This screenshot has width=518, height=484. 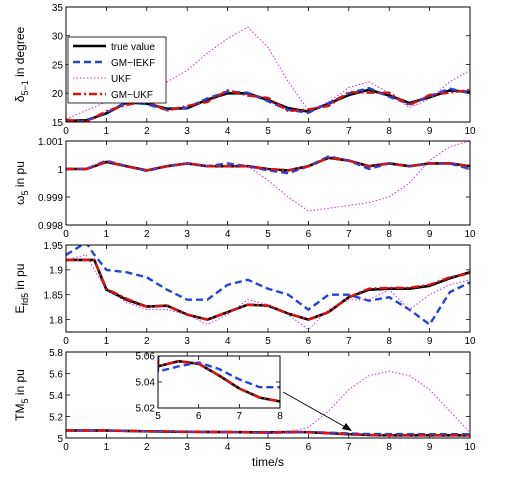 I want to click on panel-delta-y-axis-label: δ5−1 in degree, so click(x=21, y=65).